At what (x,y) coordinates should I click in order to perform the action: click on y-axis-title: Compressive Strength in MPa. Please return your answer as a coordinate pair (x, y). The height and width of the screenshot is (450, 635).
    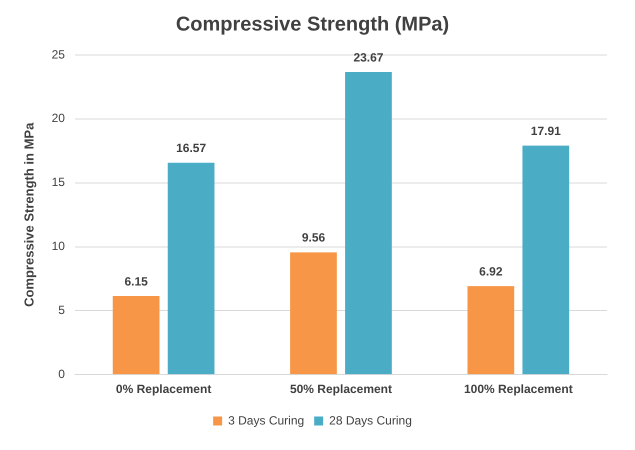
    Looking at the image, I should click on (28, 214).